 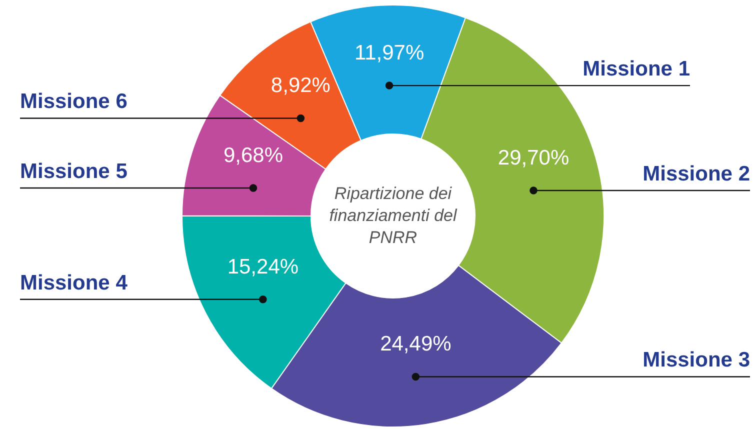 What do you see at coordinates (300, 86) in the screenshot?
I see `data-label: 8,92%` at bounding box center [300, 86].